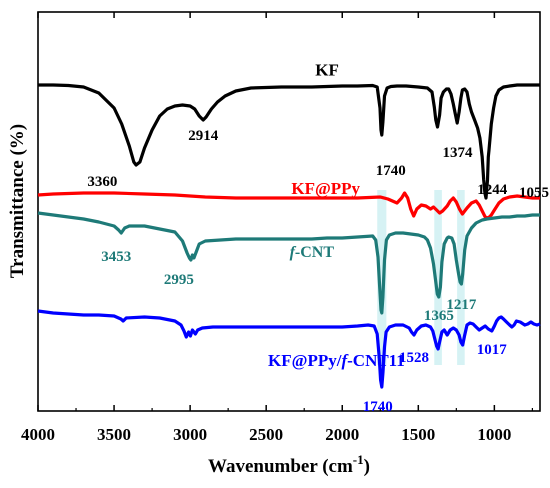 The width and height of the screenshot is (550, 488). Describe the element at coordinates (534, 193) in the screenshot. I see `annotation-1055: 1055` at that location.